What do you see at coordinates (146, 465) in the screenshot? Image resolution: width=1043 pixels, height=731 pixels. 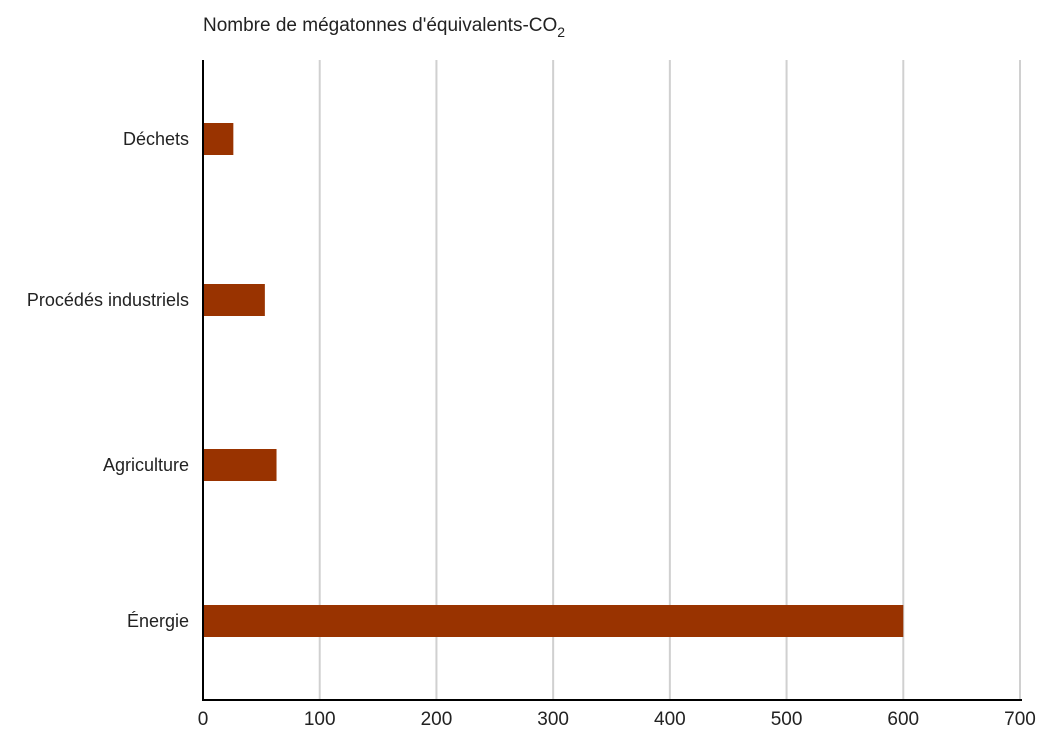 I see `category-label: Agriculture` at bounding box center [146, 465].